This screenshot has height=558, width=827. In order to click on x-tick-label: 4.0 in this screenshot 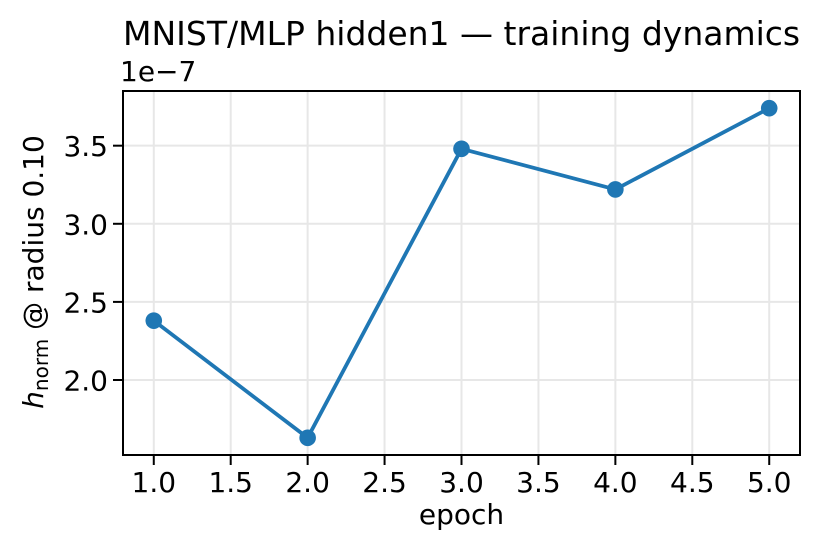, I will do `click(615, 482)`.